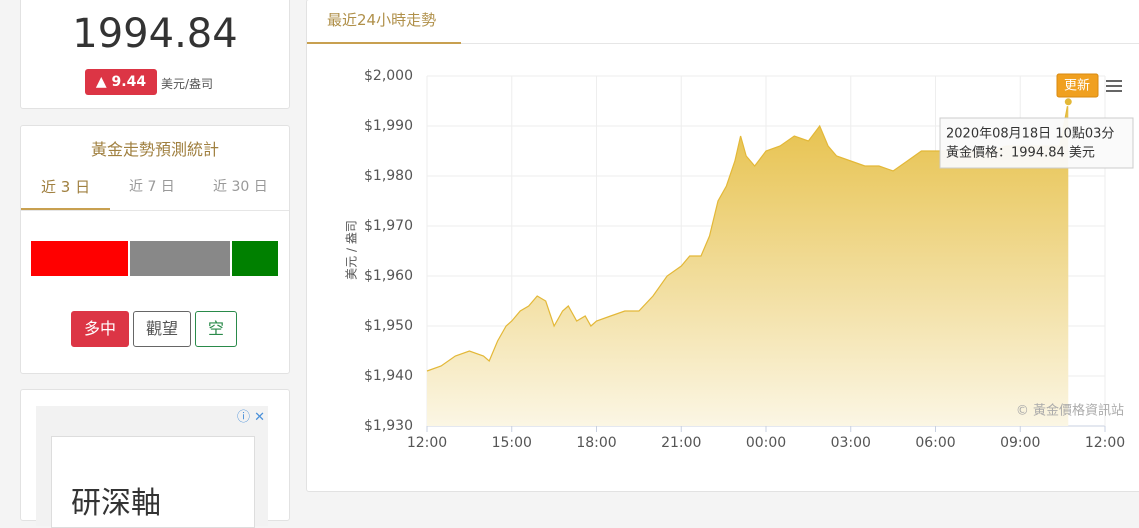  What do you see at coordinates (1020, 153) in the screenshot?
I see `tooltip-line: 黃金價格：1994.84 美元` at bounding box center [1020, 153].